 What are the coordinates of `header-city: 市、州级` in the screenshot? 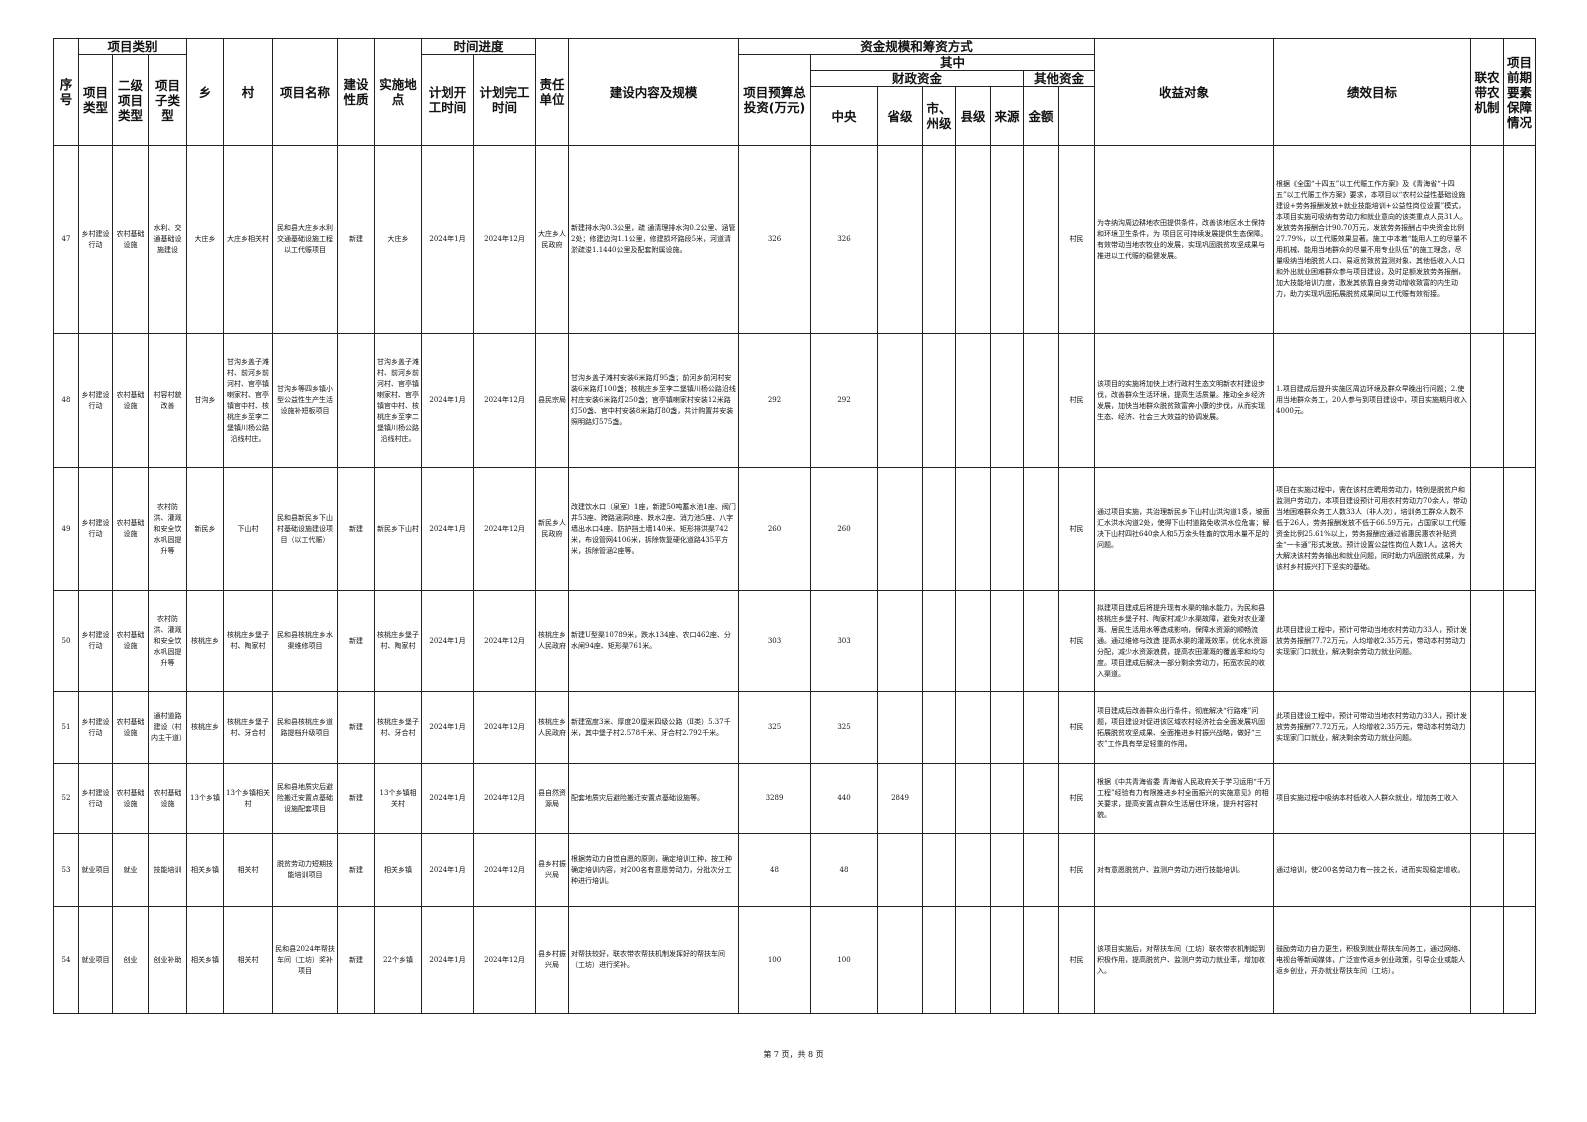 It's located at (939, 116).